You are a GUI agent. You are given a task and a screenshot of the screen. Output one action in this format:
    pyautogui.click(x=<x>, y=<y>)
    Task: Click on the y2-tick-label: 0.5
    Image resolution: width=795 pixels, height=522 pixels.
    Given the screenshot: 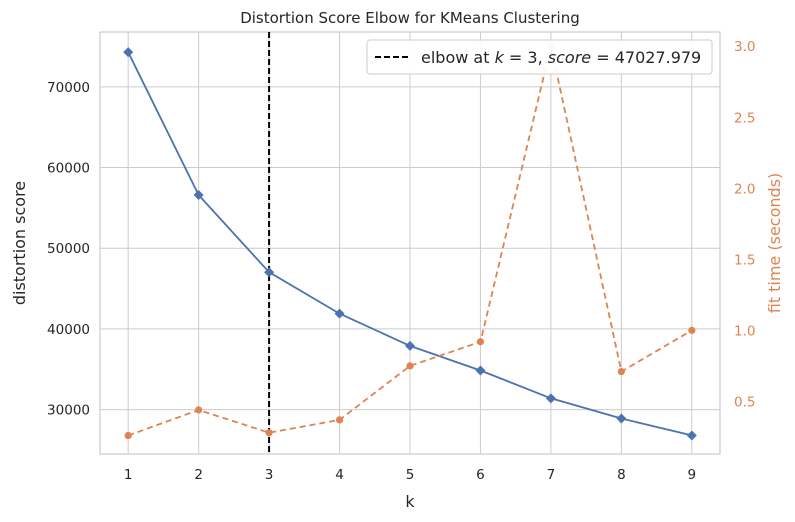 What is the action you would take?
    pyautogui.click(x=744, y=402)
    